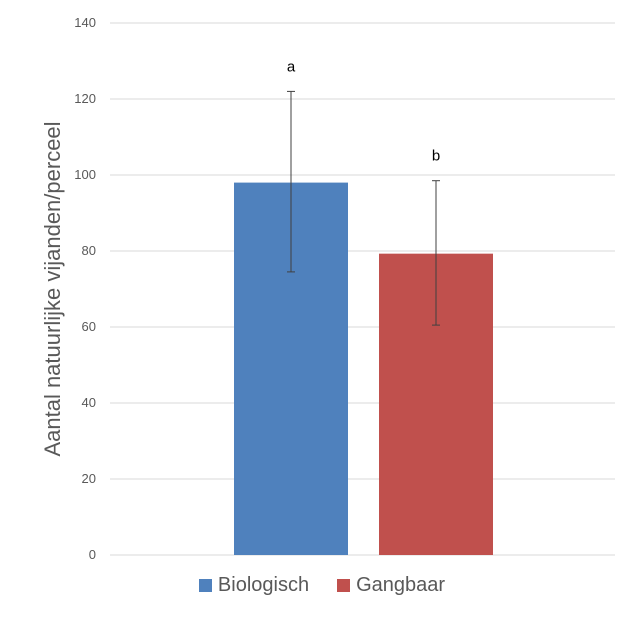 The height and width of the screenshot is (630, 644). I want to click on legend-swatch-gangbaar, so click(344, 585).